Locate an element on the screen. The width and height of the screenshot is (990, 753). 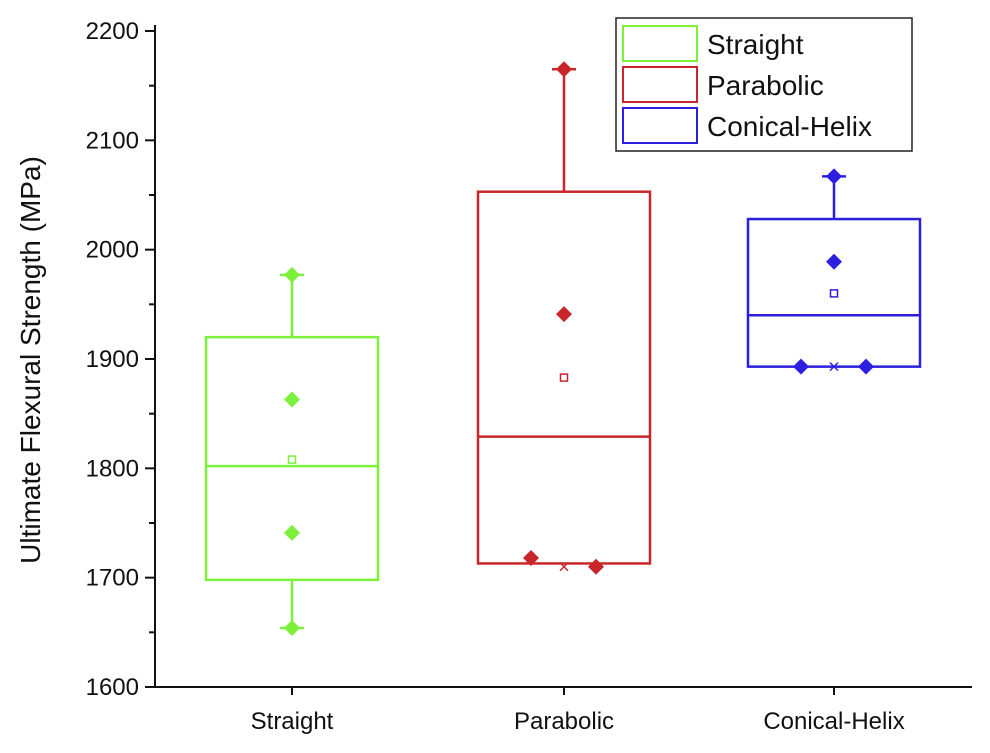
x-tick-label-conical-helix: Conical-Helix is located at coordinates (833, 721).